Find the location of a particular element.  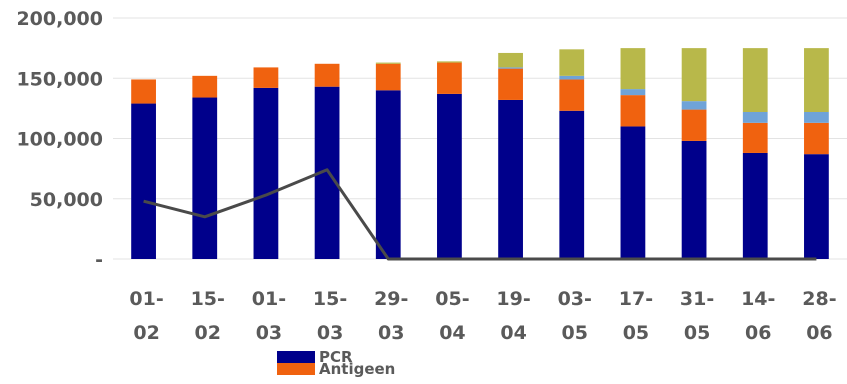

y-tick-label: - is located at coordinates (99, 260).